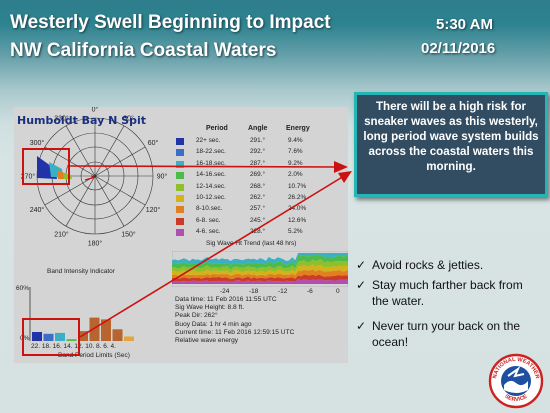  Describe the element at coordinates (37, 210) in the screenshot. I see `rose-angle-label: 240°` at that location.